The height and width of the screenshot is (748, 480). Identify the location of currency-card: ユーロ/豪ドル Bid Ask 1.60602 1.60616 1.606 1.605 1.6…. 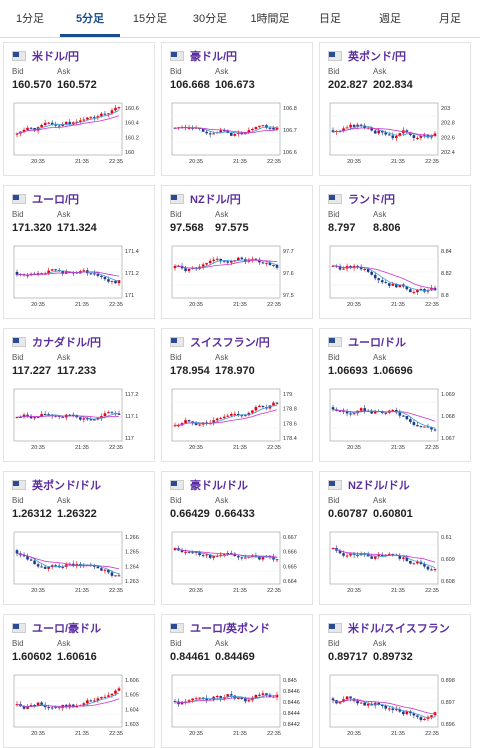
(79, 681).